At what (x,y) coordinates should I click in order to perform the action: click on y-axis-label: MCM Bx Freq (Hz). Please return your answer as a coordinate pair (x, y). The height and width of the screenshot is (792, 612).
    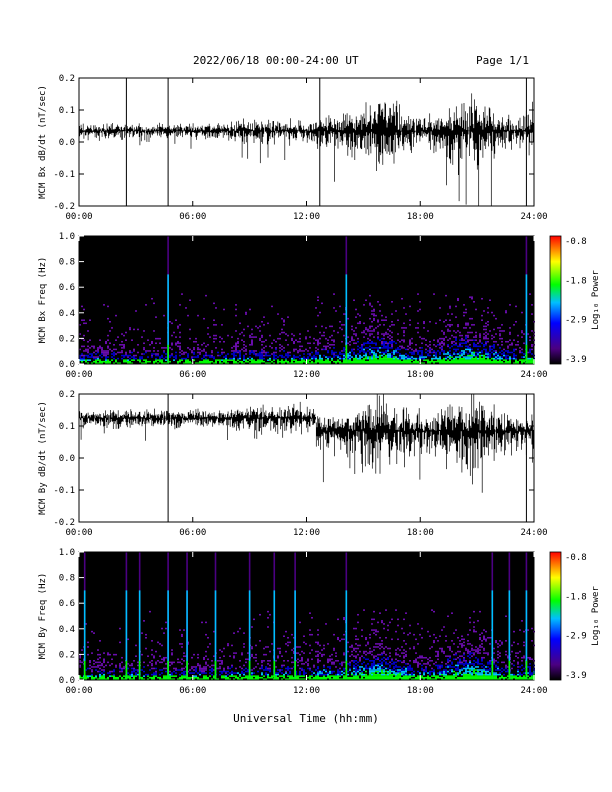
    Looking at the image, I should click on (43, 300).